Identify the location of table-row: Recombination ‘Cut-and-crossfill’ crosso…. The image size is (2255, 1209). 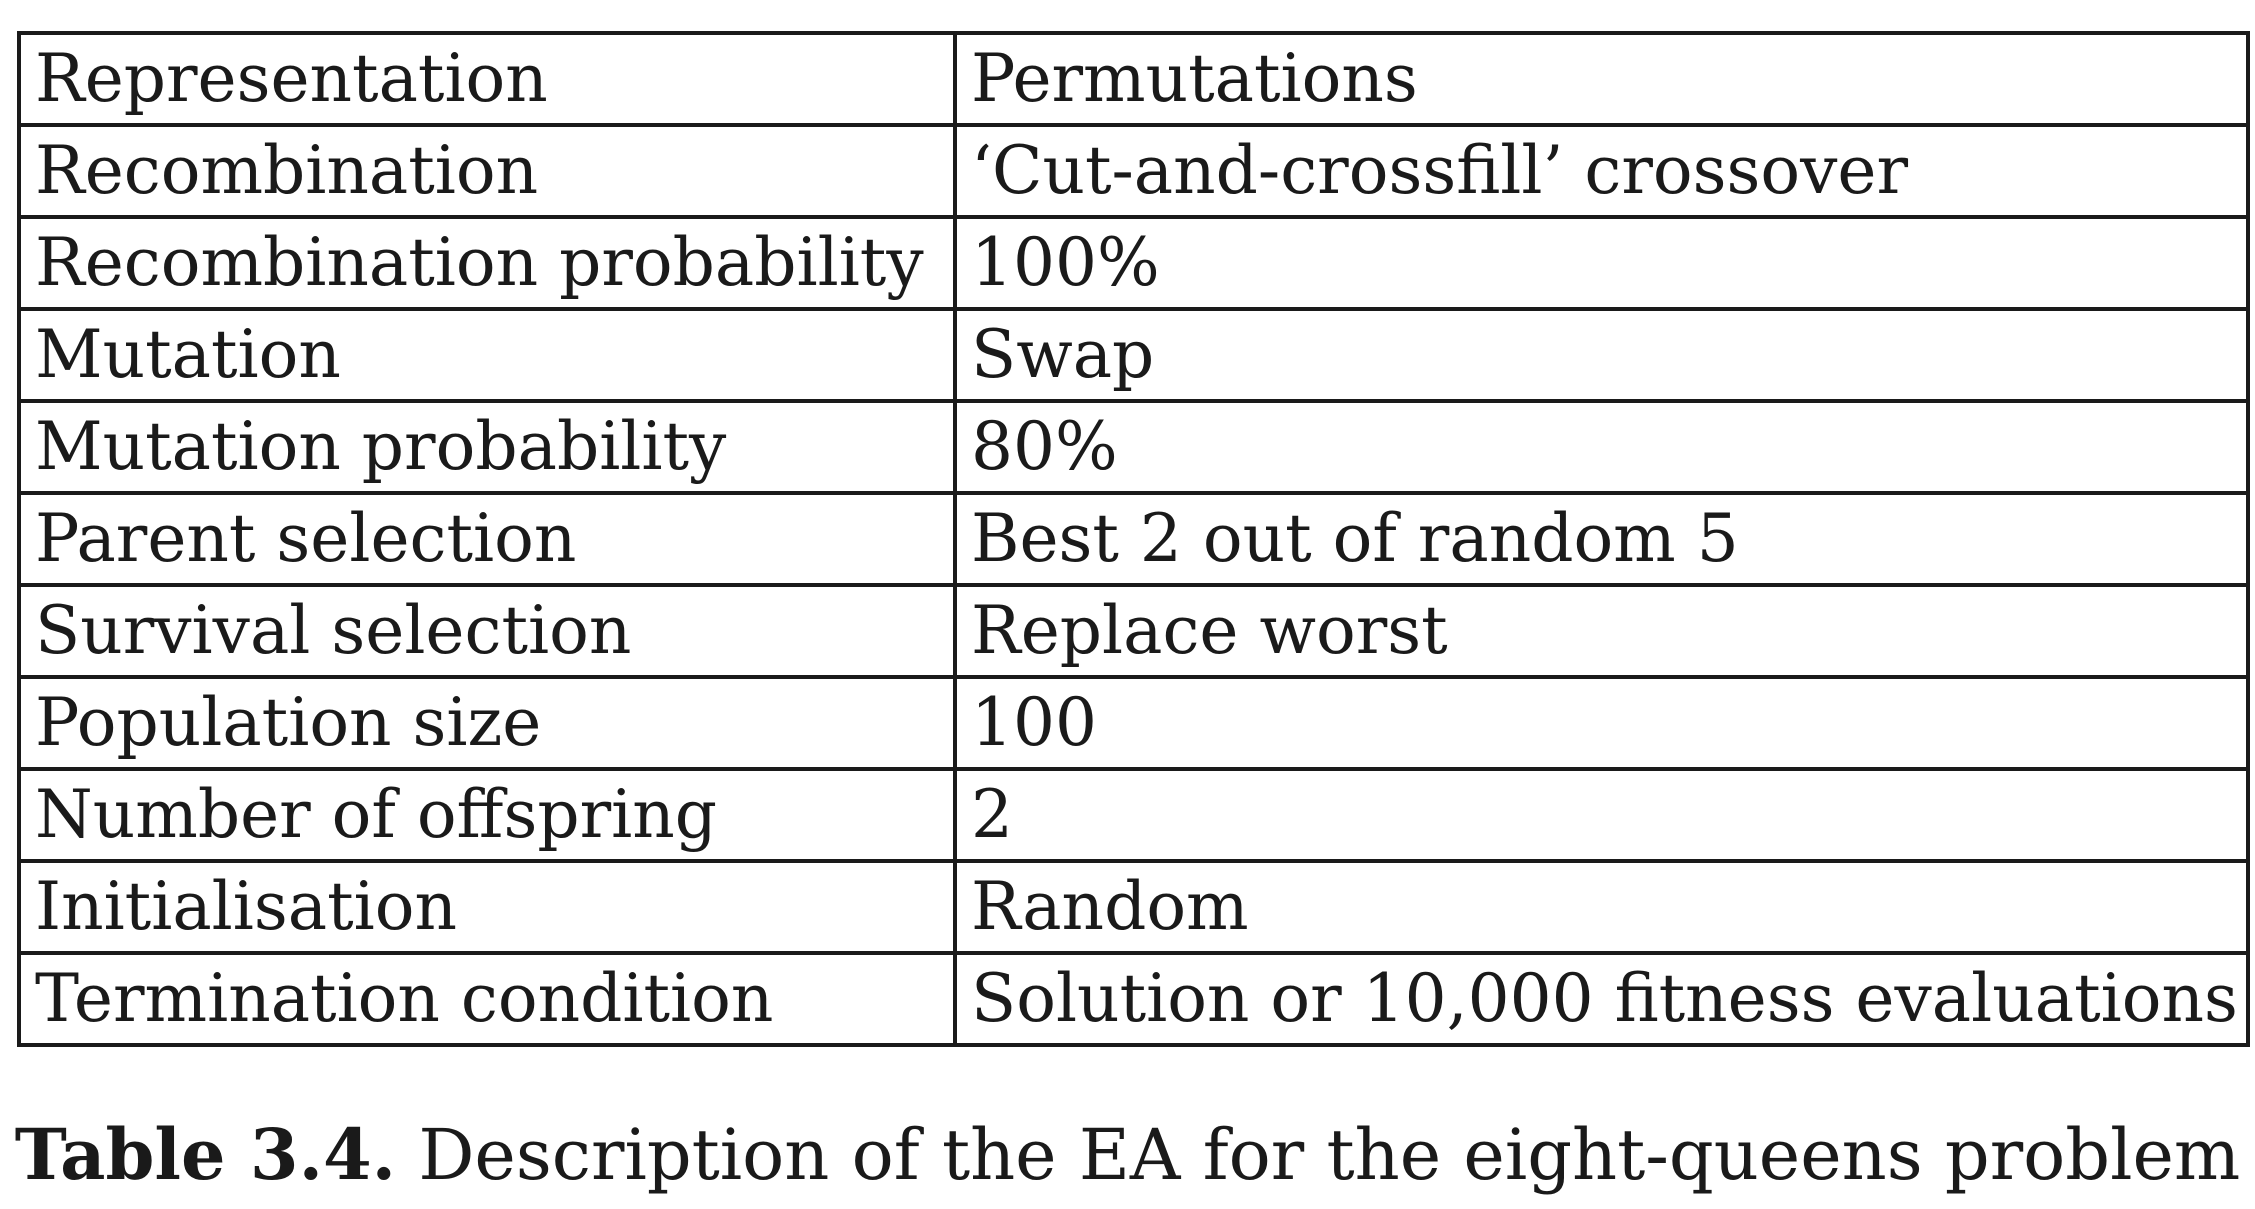
(1133, 171).